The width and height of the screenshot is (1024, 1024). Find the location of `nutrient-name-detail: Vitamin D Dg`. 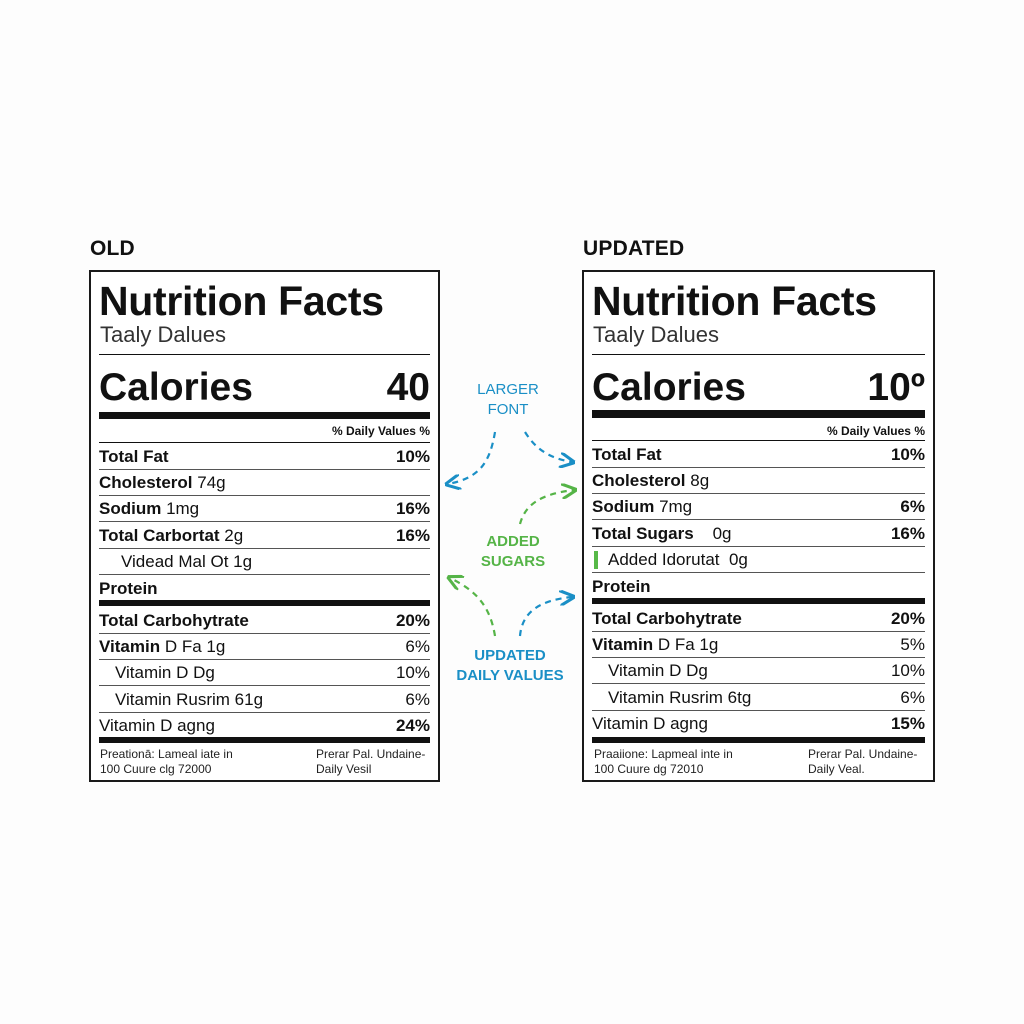

nutrient-name-detail: Vitamin D Dg is located at coordinates (165, 672).